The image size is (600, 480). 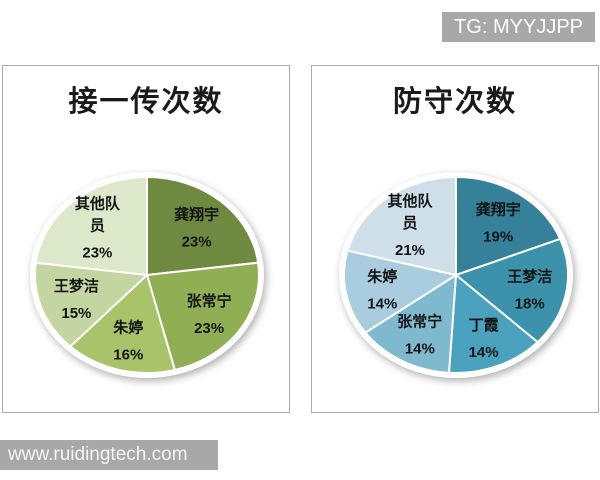 I want to click on defense-chart-title: 防守次数, so click(x=454, y=102).